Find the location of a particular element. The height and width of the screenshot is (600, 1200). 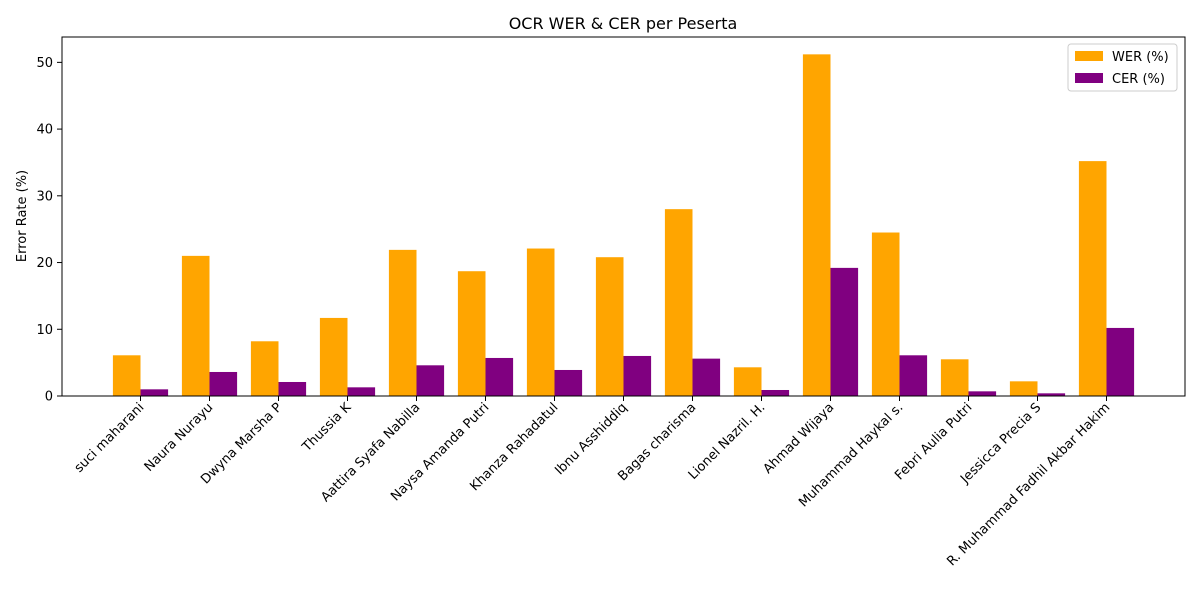

y-axis-label: Error Rate (%) is located at coordinates (22, 216).